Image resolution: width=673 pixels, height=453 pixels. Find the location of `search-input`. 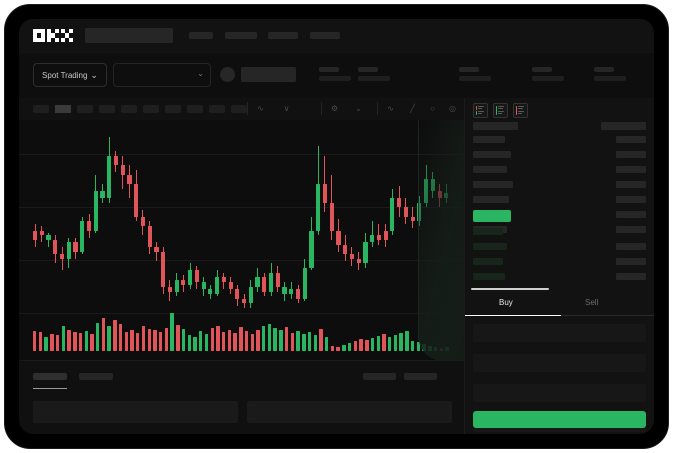

search-input is located at coordinates (129, 35).